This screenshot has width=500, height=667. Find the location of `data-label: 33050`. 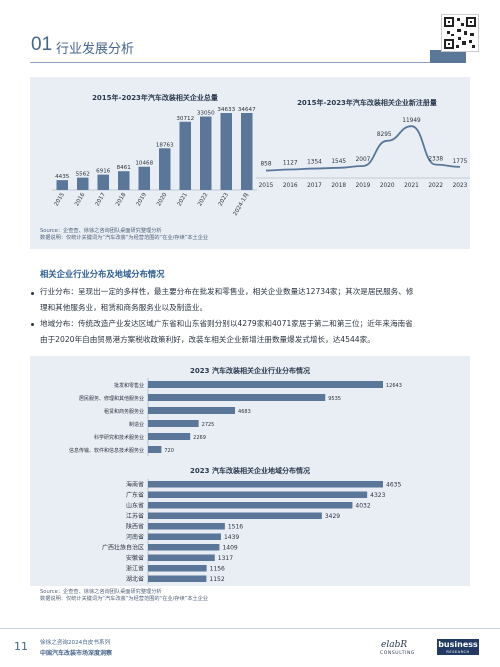

data-label: 33050 is located at coordinates (206, 114).